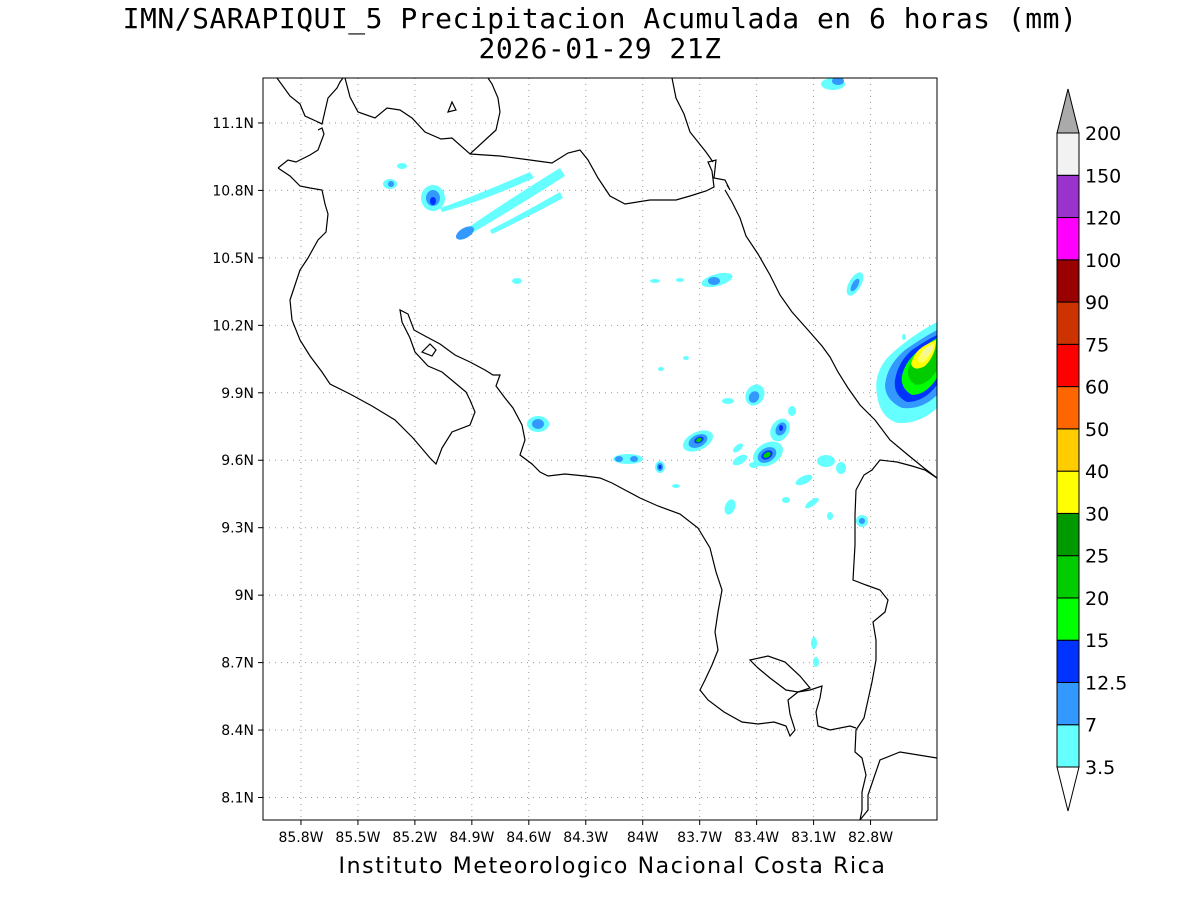 The width and height of the screenshot is (1200, 900). I want to click on colorbar-label: 90, so click(1097, 303).